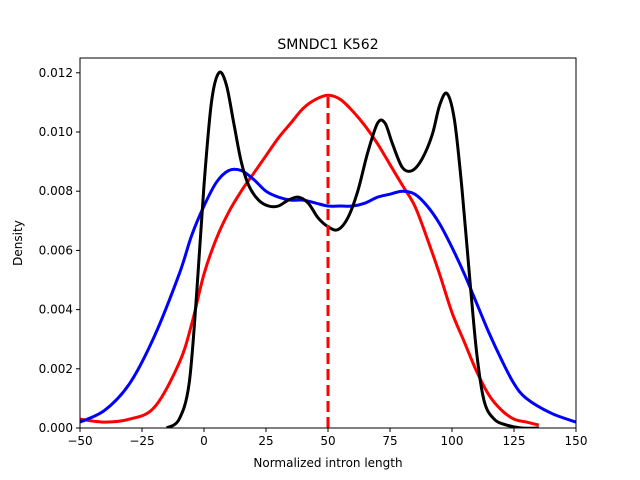  What do you see at coordinates (56, 191) in the screenshot?
I see `y-tick-label: 0.008` at bounding box center [56, 191].